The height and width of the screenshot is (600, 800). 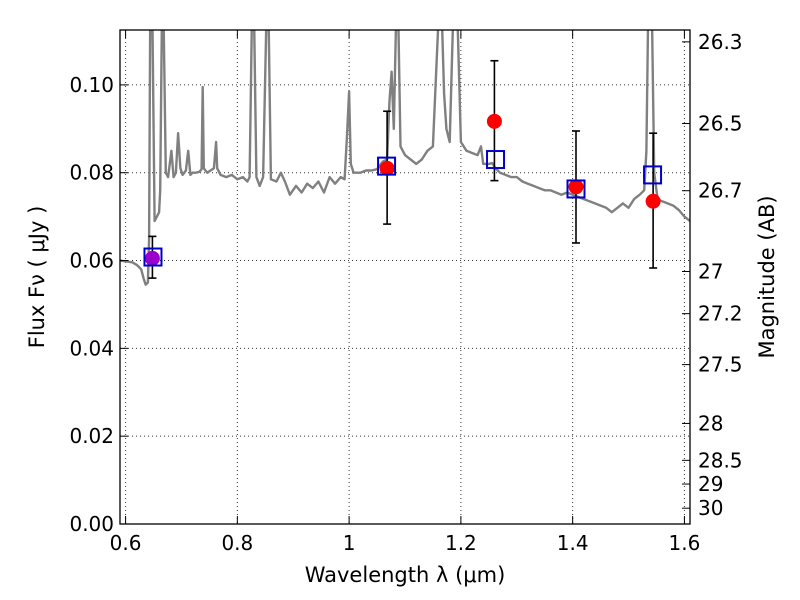 I want to click on right-tick-label: 27.5, so click(x=720, y=365).